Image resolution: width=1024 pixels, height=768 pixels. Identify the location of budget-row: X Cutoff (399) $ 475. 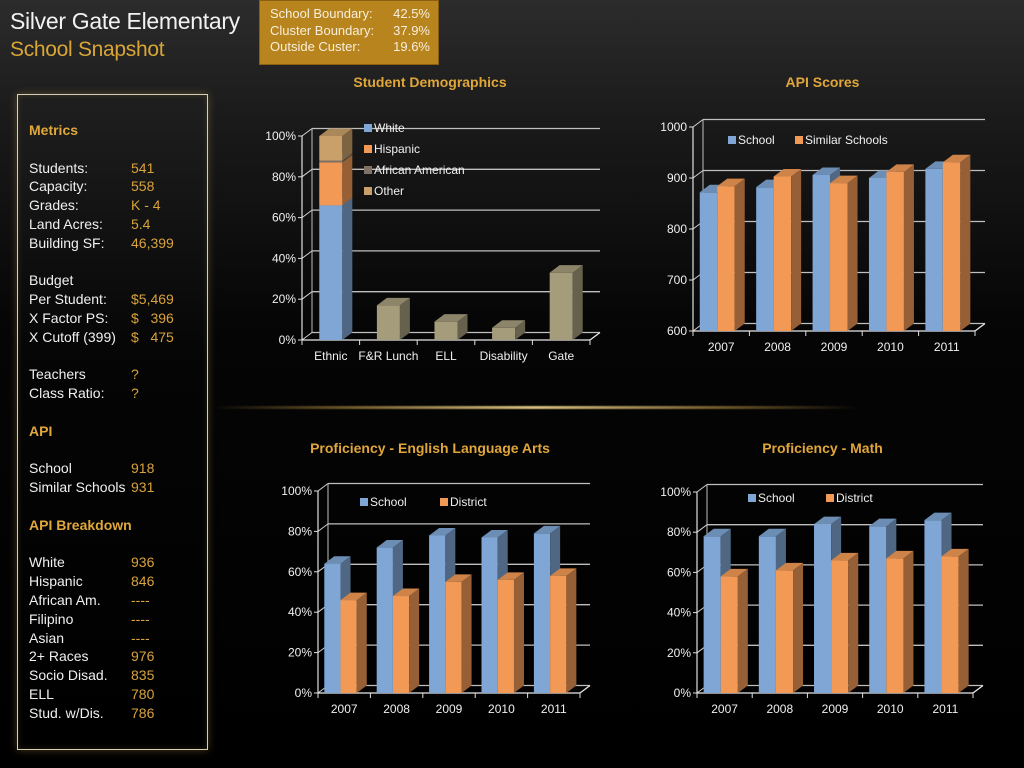
(116, 337).